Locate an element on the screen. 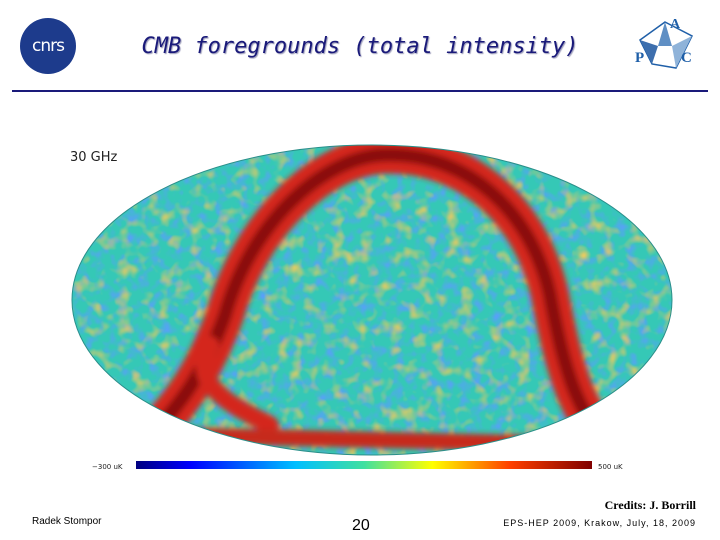 The width and height of the screenshot is (720, 540). apc-letter-c: C is located at coordinates (686, 58).